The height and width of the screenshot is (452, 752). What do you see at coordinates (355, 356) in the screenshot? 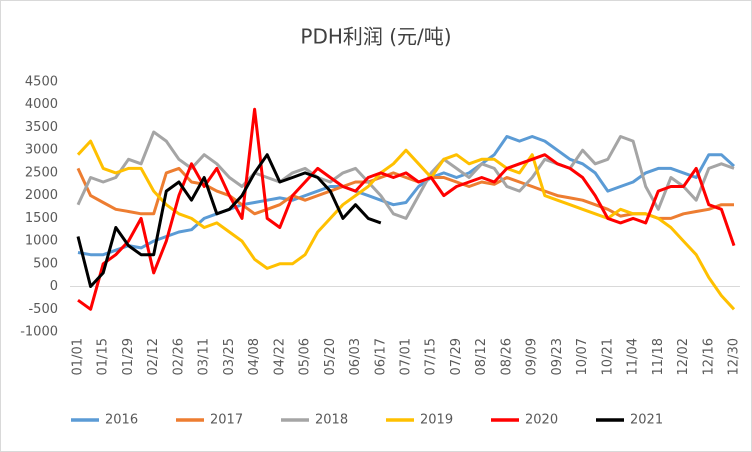
I see `x-tick-label: 06/03` at bounding box center [355, 356].